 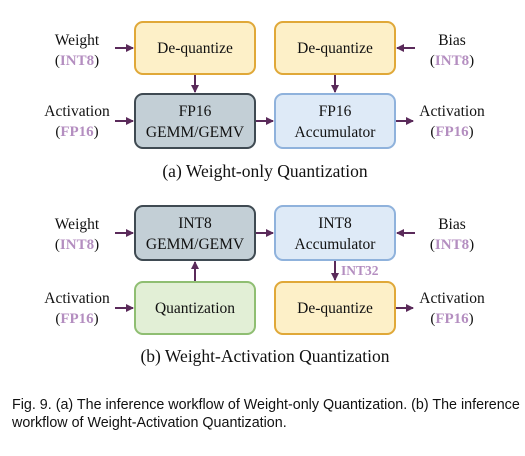 What do you see at coordinates (335, 233) in the screenshot?
I see `accumulator-box-b` at bounding box center [335, 233].